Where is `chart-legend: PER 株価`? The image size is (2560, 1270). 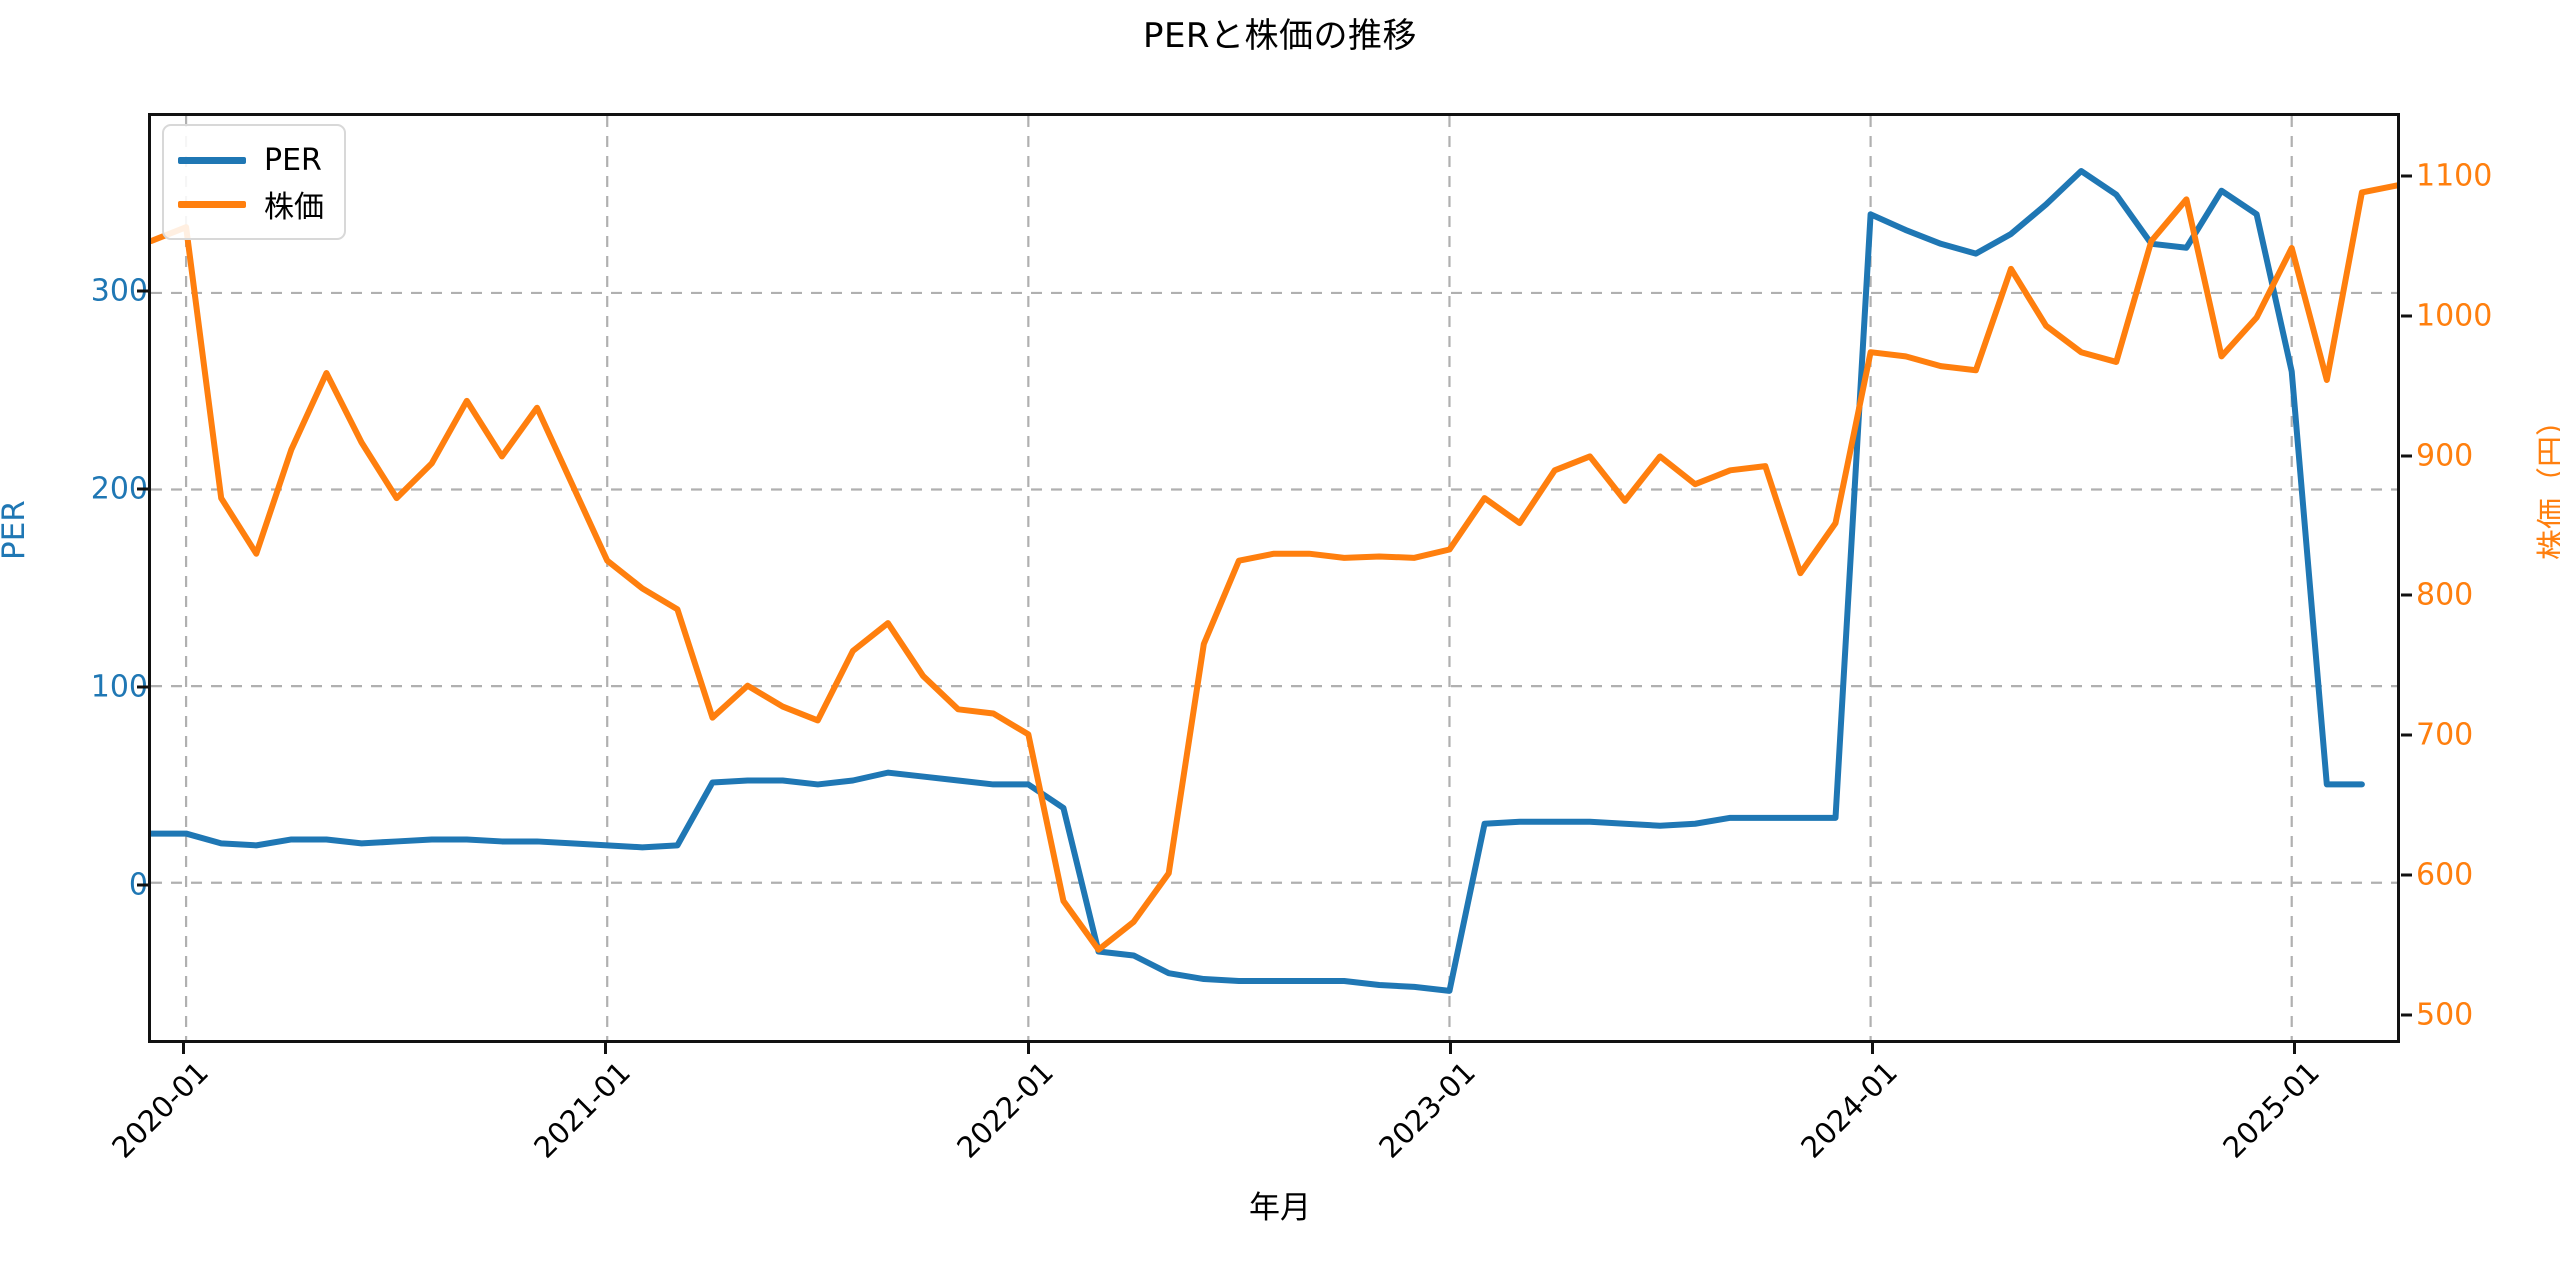
chart-legend: PER 株価 is located at coordinates (254, 182).